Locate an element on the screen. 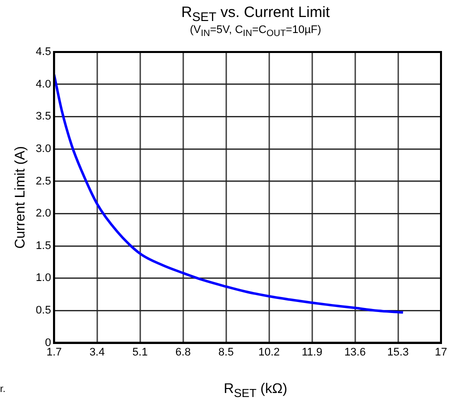 Image resolution: width=451 pixels, height=404 pixels. y-tick-label: 4.0 is located at coordinates (44, 84).